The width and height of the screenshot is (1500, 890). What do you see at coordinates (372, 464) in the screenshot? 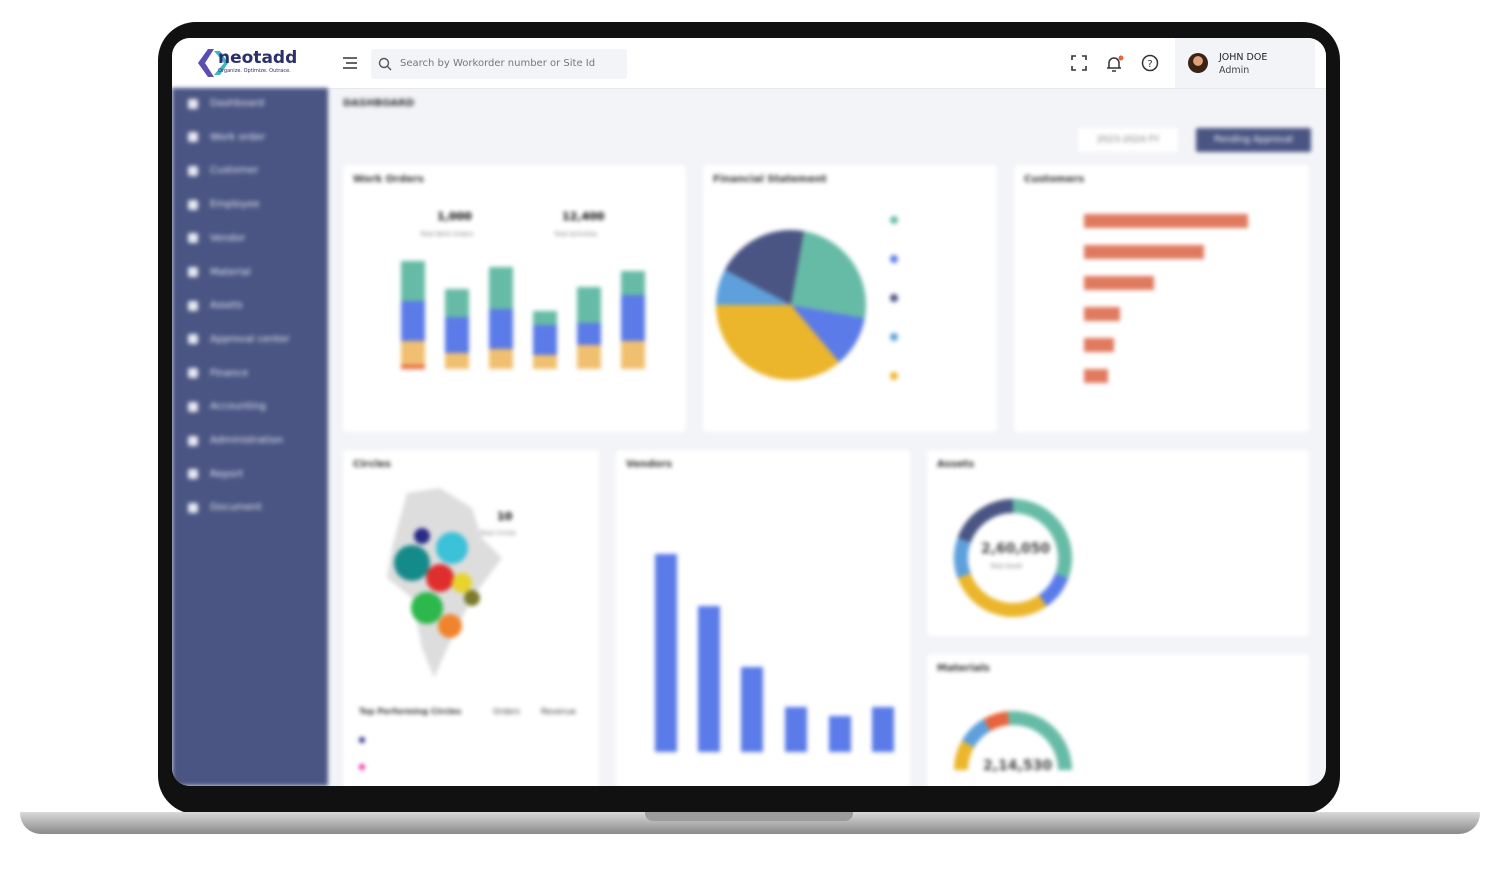
I see `card-title: Circles` at bounding box center [372, 464].